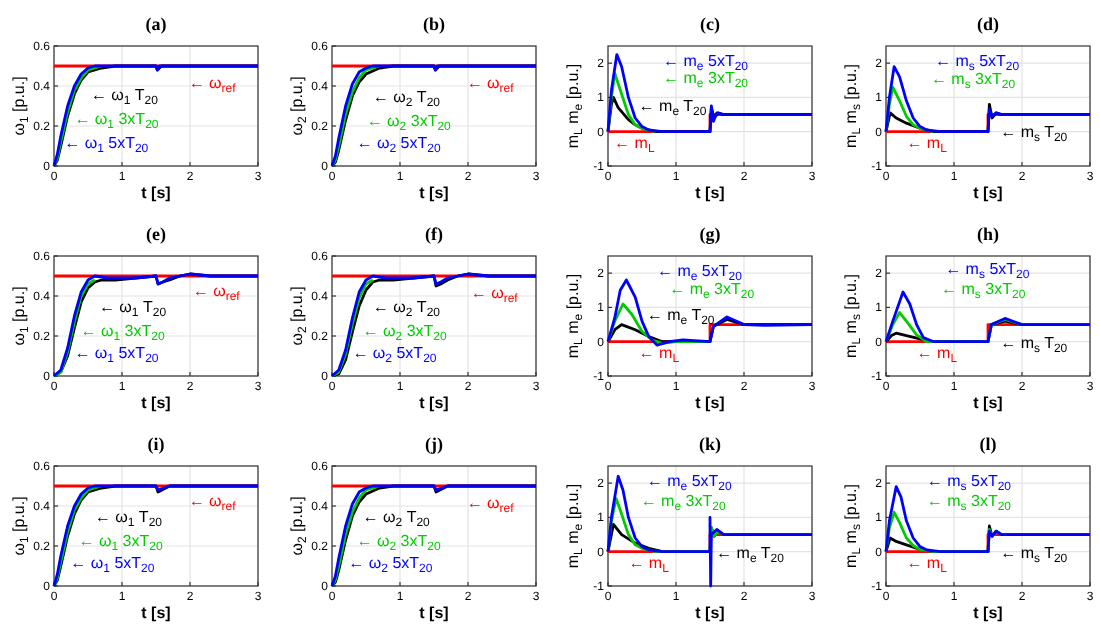 This screenshot has height=628, width=1100. I want to click on series-label: ← m$_{e}$ 3xT$_{20}$, so click(683, 502).